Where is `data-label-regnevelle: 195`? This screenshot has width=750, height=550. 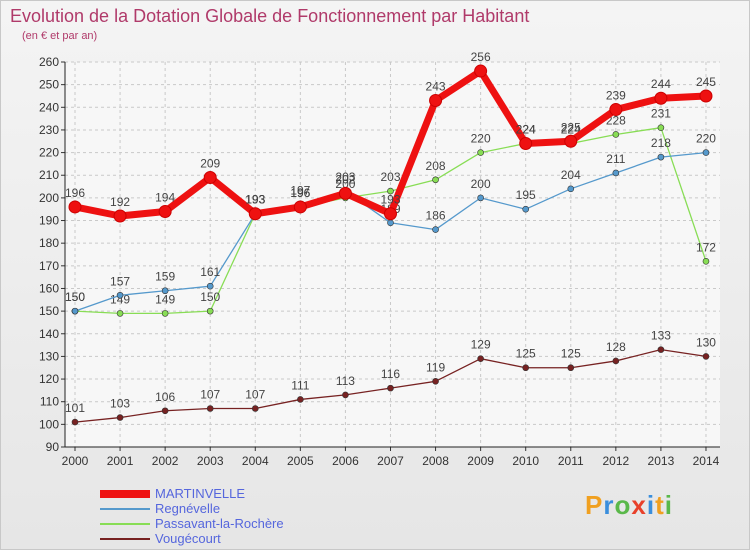 data-label-regnevelle: 195 is located at coordinates (526, 195).